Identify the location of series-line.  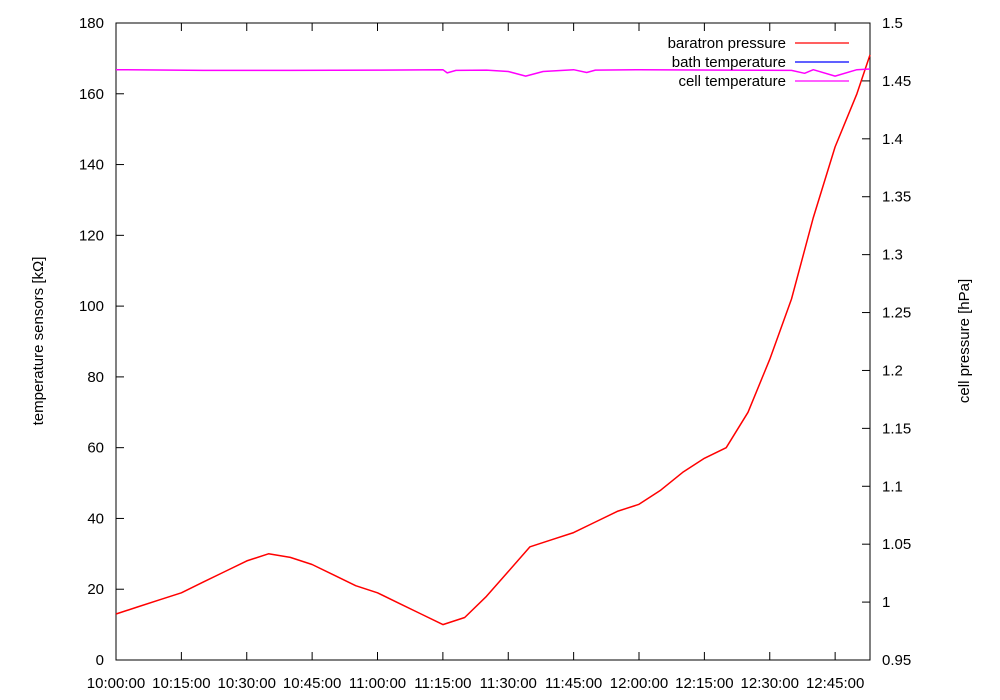
(493, 72).